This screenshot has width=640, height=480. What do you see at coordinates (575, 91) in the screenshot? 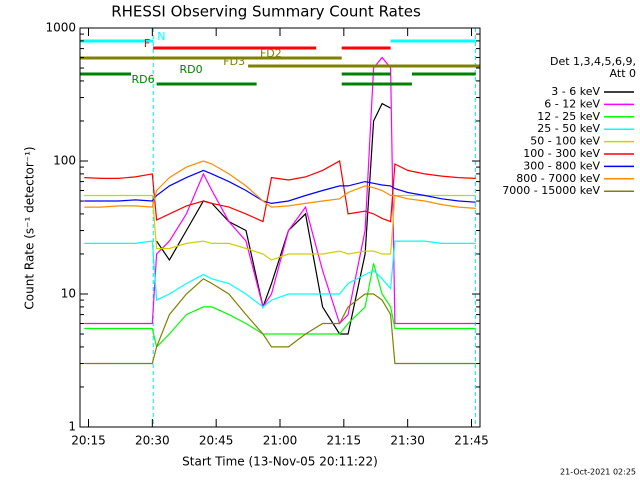
I see `legend-label: 3 - 6 keV` at bounding box center [575, 91].